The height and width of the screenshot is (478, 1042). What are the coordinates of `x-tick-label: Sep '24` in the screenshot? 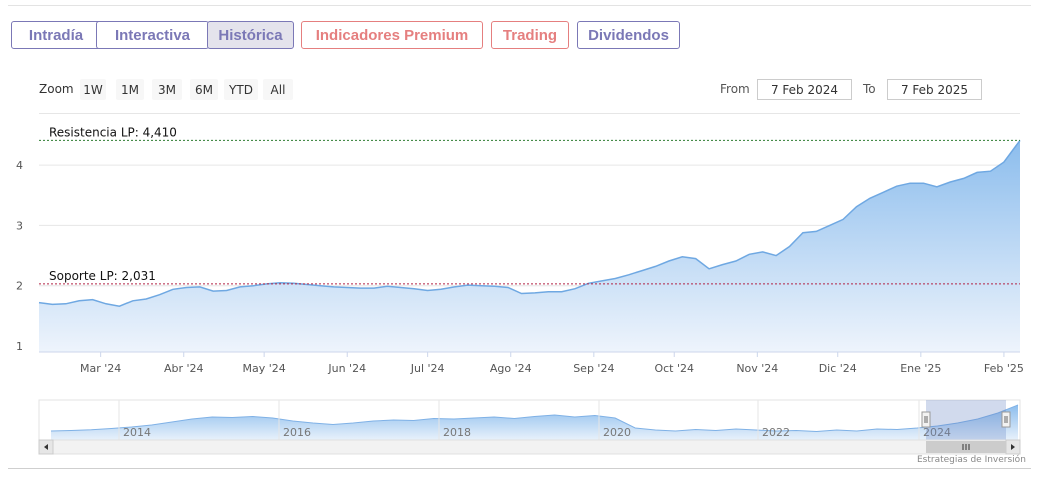 It's located at (593, 368).